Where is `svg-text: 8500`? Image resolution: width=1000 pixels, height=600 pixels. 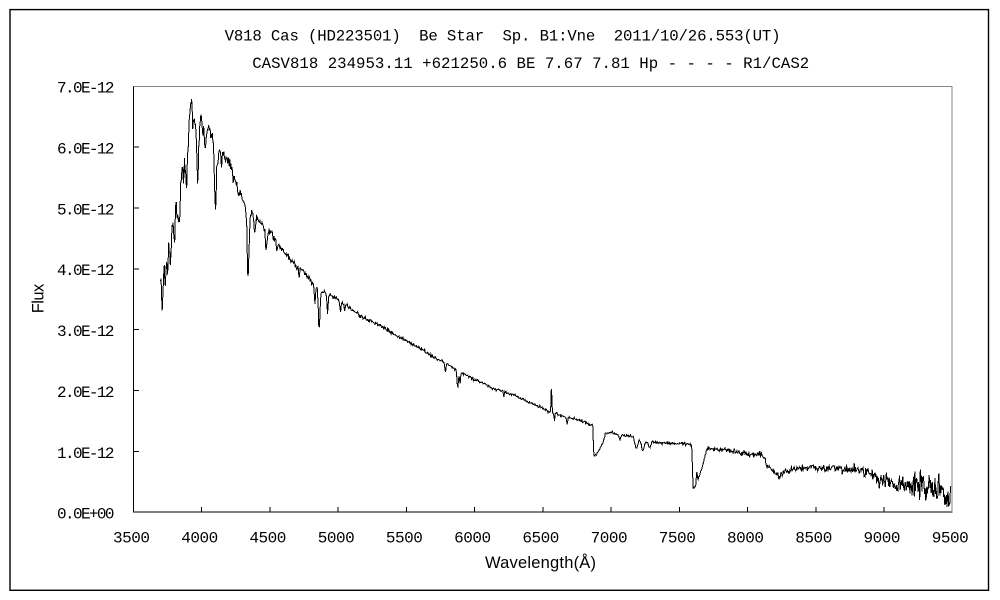 svg-text: 8500 is located at coordinates (813, 539).